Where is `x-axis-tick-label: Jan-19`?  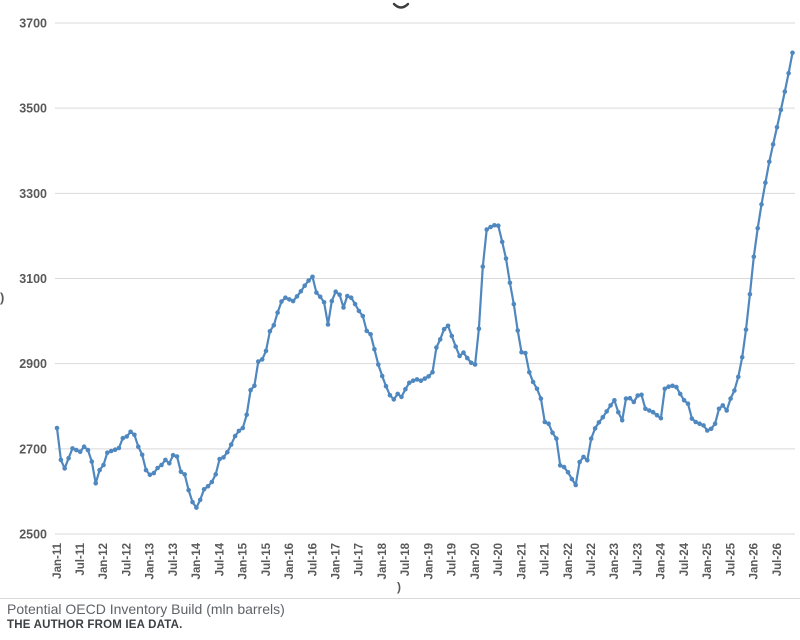 x-axis-tick-label: Jan-19 is located at coordinates (429, 561).